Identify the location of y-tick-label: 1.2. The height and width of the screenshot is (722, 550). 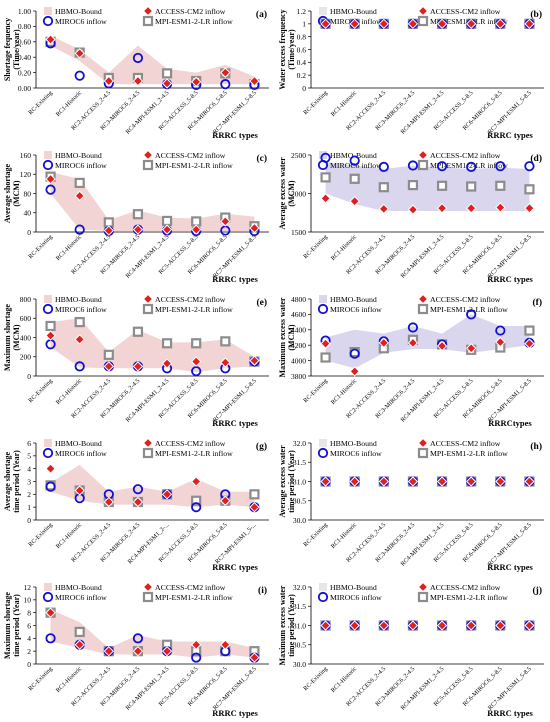
(302, 11).